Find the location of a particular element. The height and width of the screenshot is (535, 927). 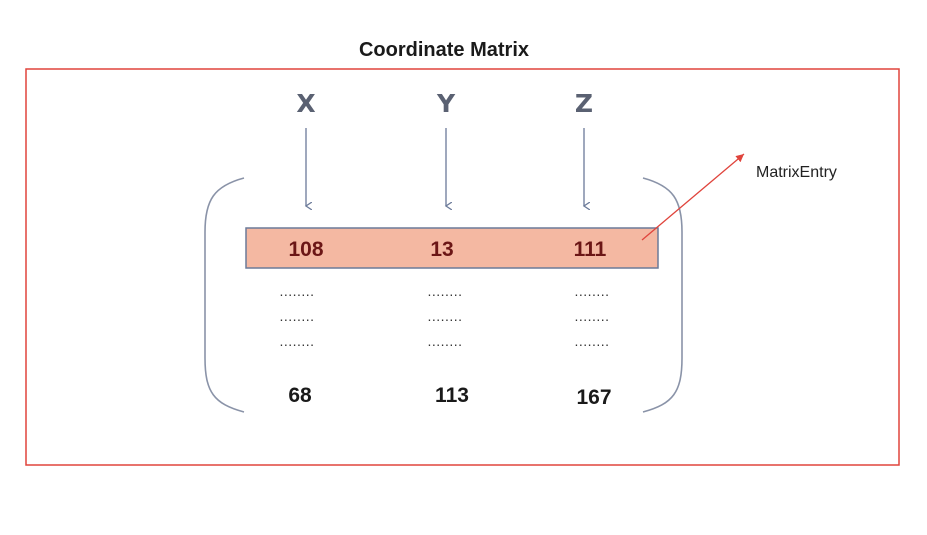

matrix-right-bracket is located at coordinates (662, 295).